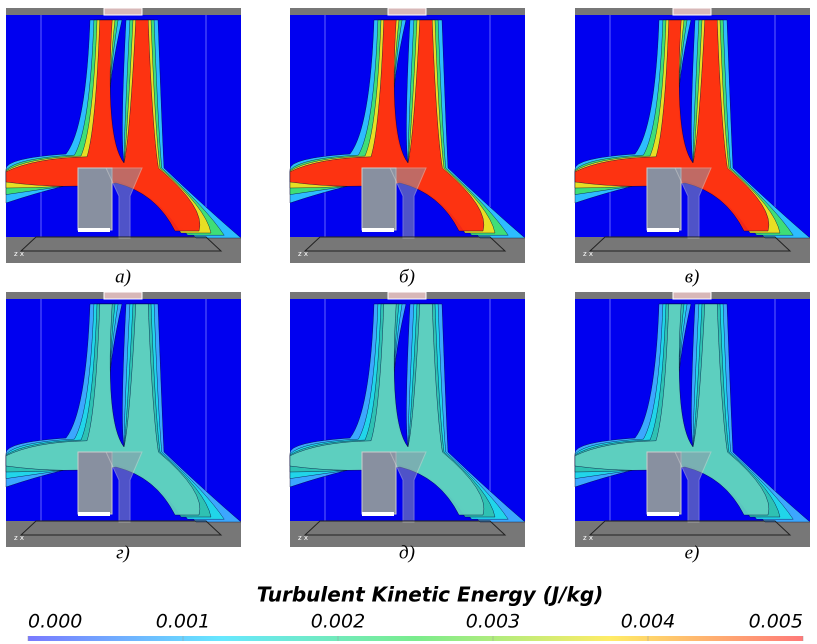 The height and width of the screenshot is (644, 817). I want to click on colorbar-tick-label: 0.004, so click(648, 622).